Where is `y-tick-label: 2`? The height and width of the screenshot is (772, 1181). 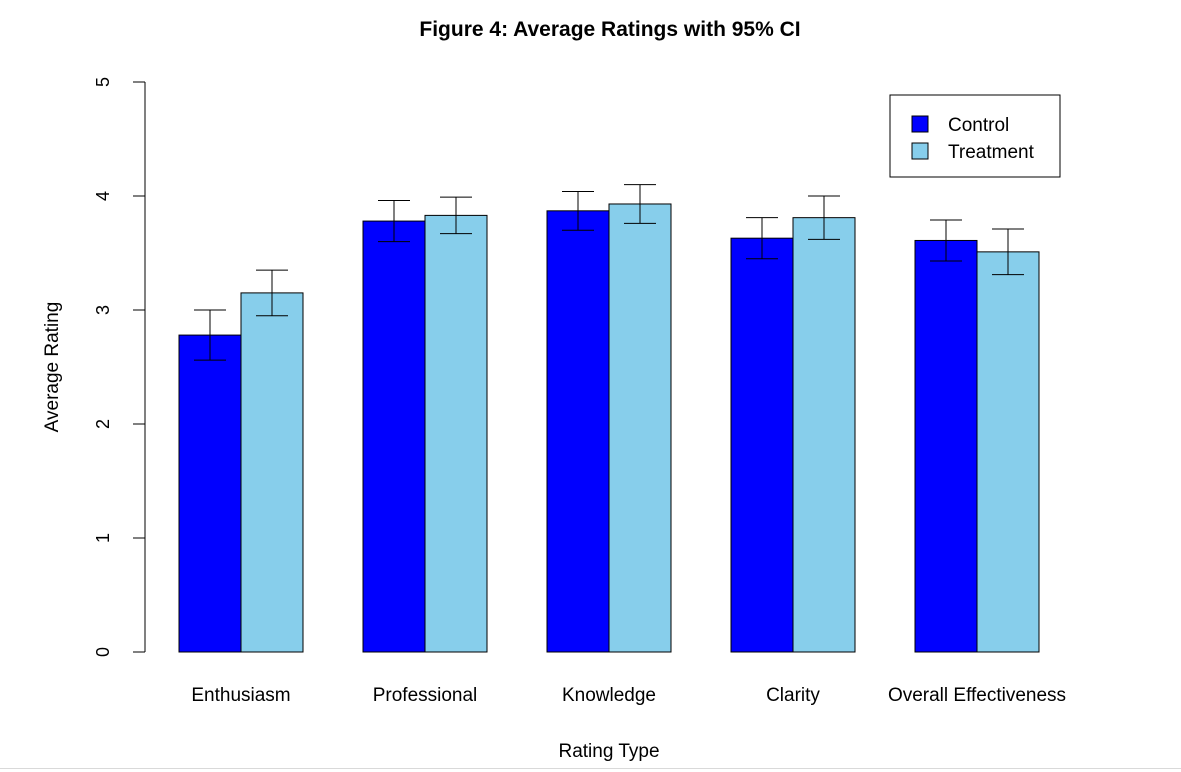 y-tick-label: 2 is located at coordinates (103, 424).